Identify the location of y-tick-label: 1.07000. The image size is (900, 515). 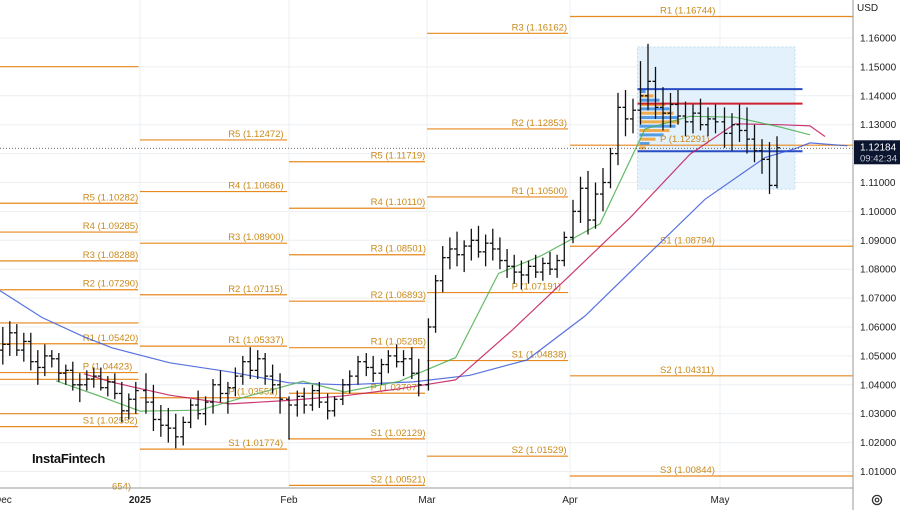
(878, 299).